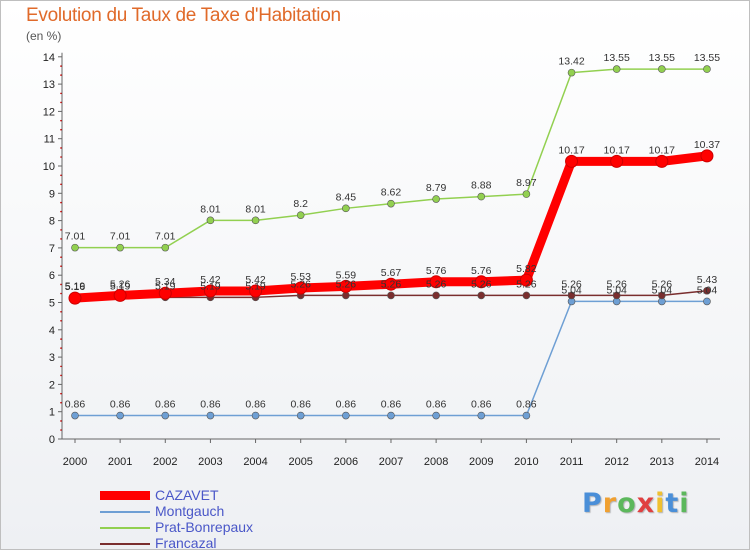  I want to click on y-tick-label: 5, so click(52, 304).